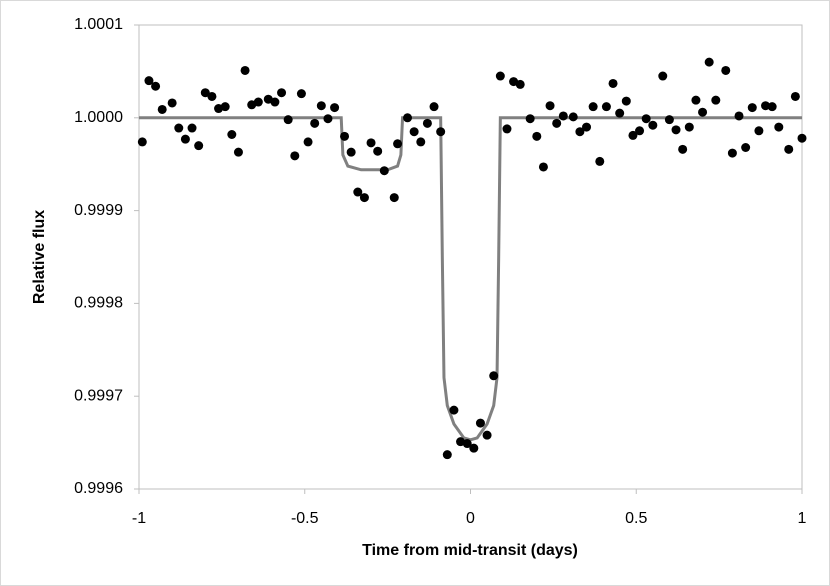  I want to click on x-tick-label: -1, so click(139, 518).